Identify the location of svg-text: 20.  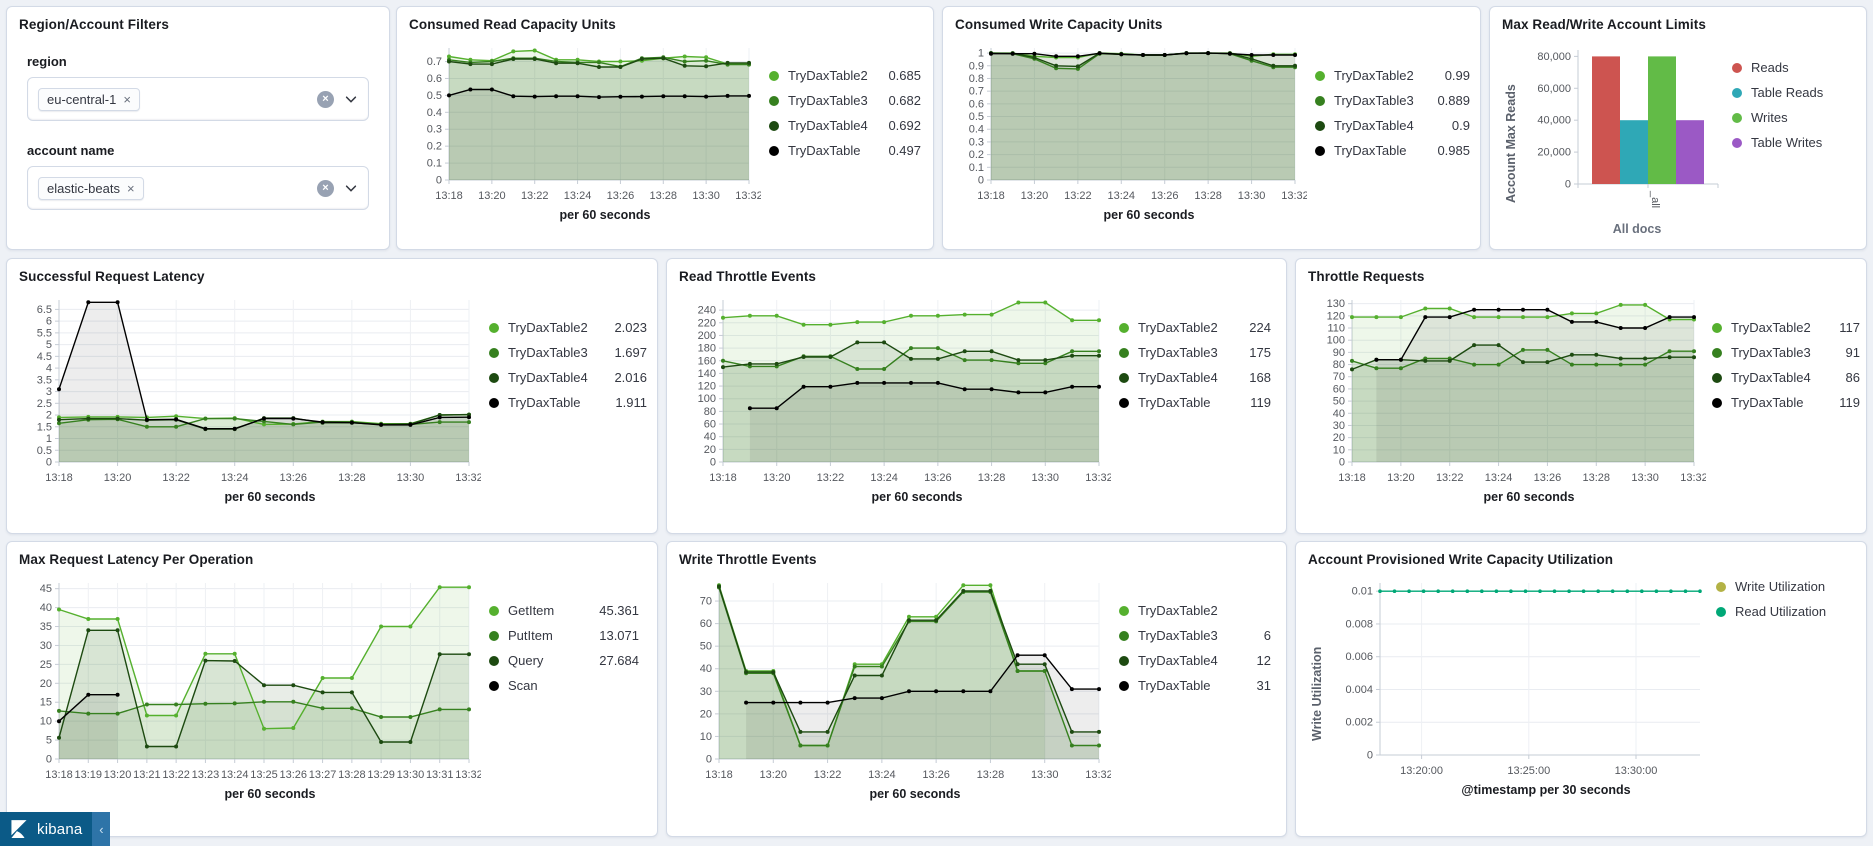
(46, 684).